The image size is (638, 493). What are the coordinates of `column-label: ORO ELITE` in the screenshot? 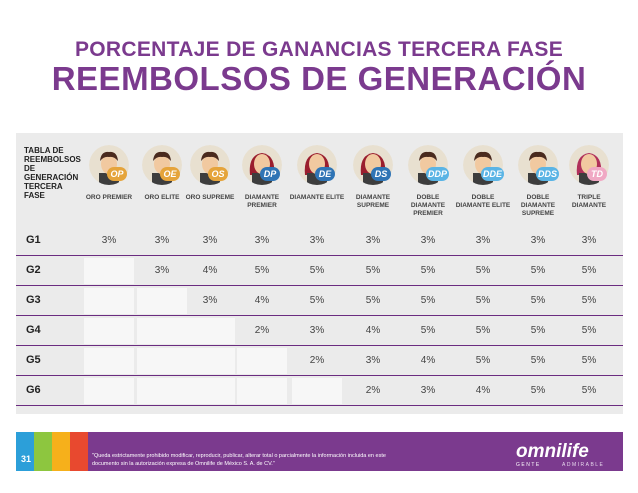 It's located at (162, 197).